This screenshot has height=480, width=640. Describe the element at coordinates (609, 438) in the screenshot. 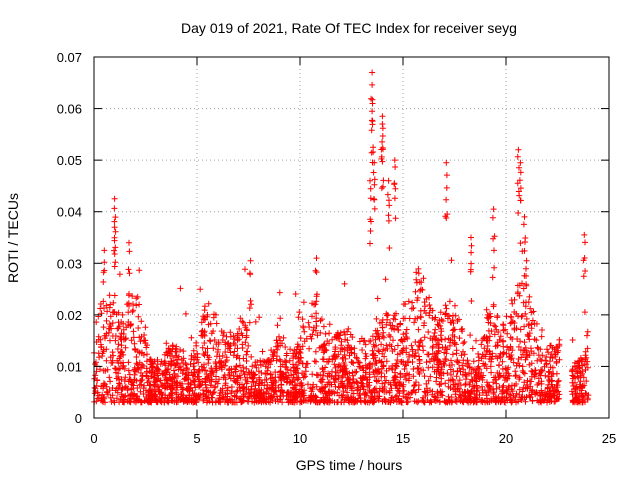

I see `x-tick-label: 25` at that location.